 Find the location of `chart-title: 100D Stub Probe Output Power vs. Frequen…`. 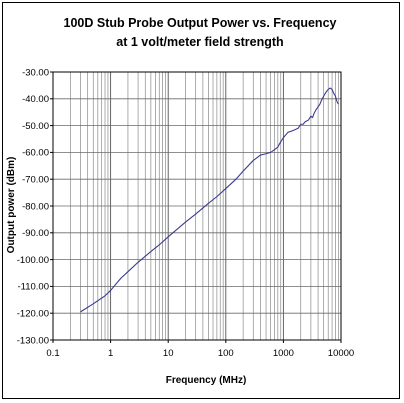

chart-title: 100D Stub Probe Output Power vs. Frequen… is located at coordinates (200, 23).